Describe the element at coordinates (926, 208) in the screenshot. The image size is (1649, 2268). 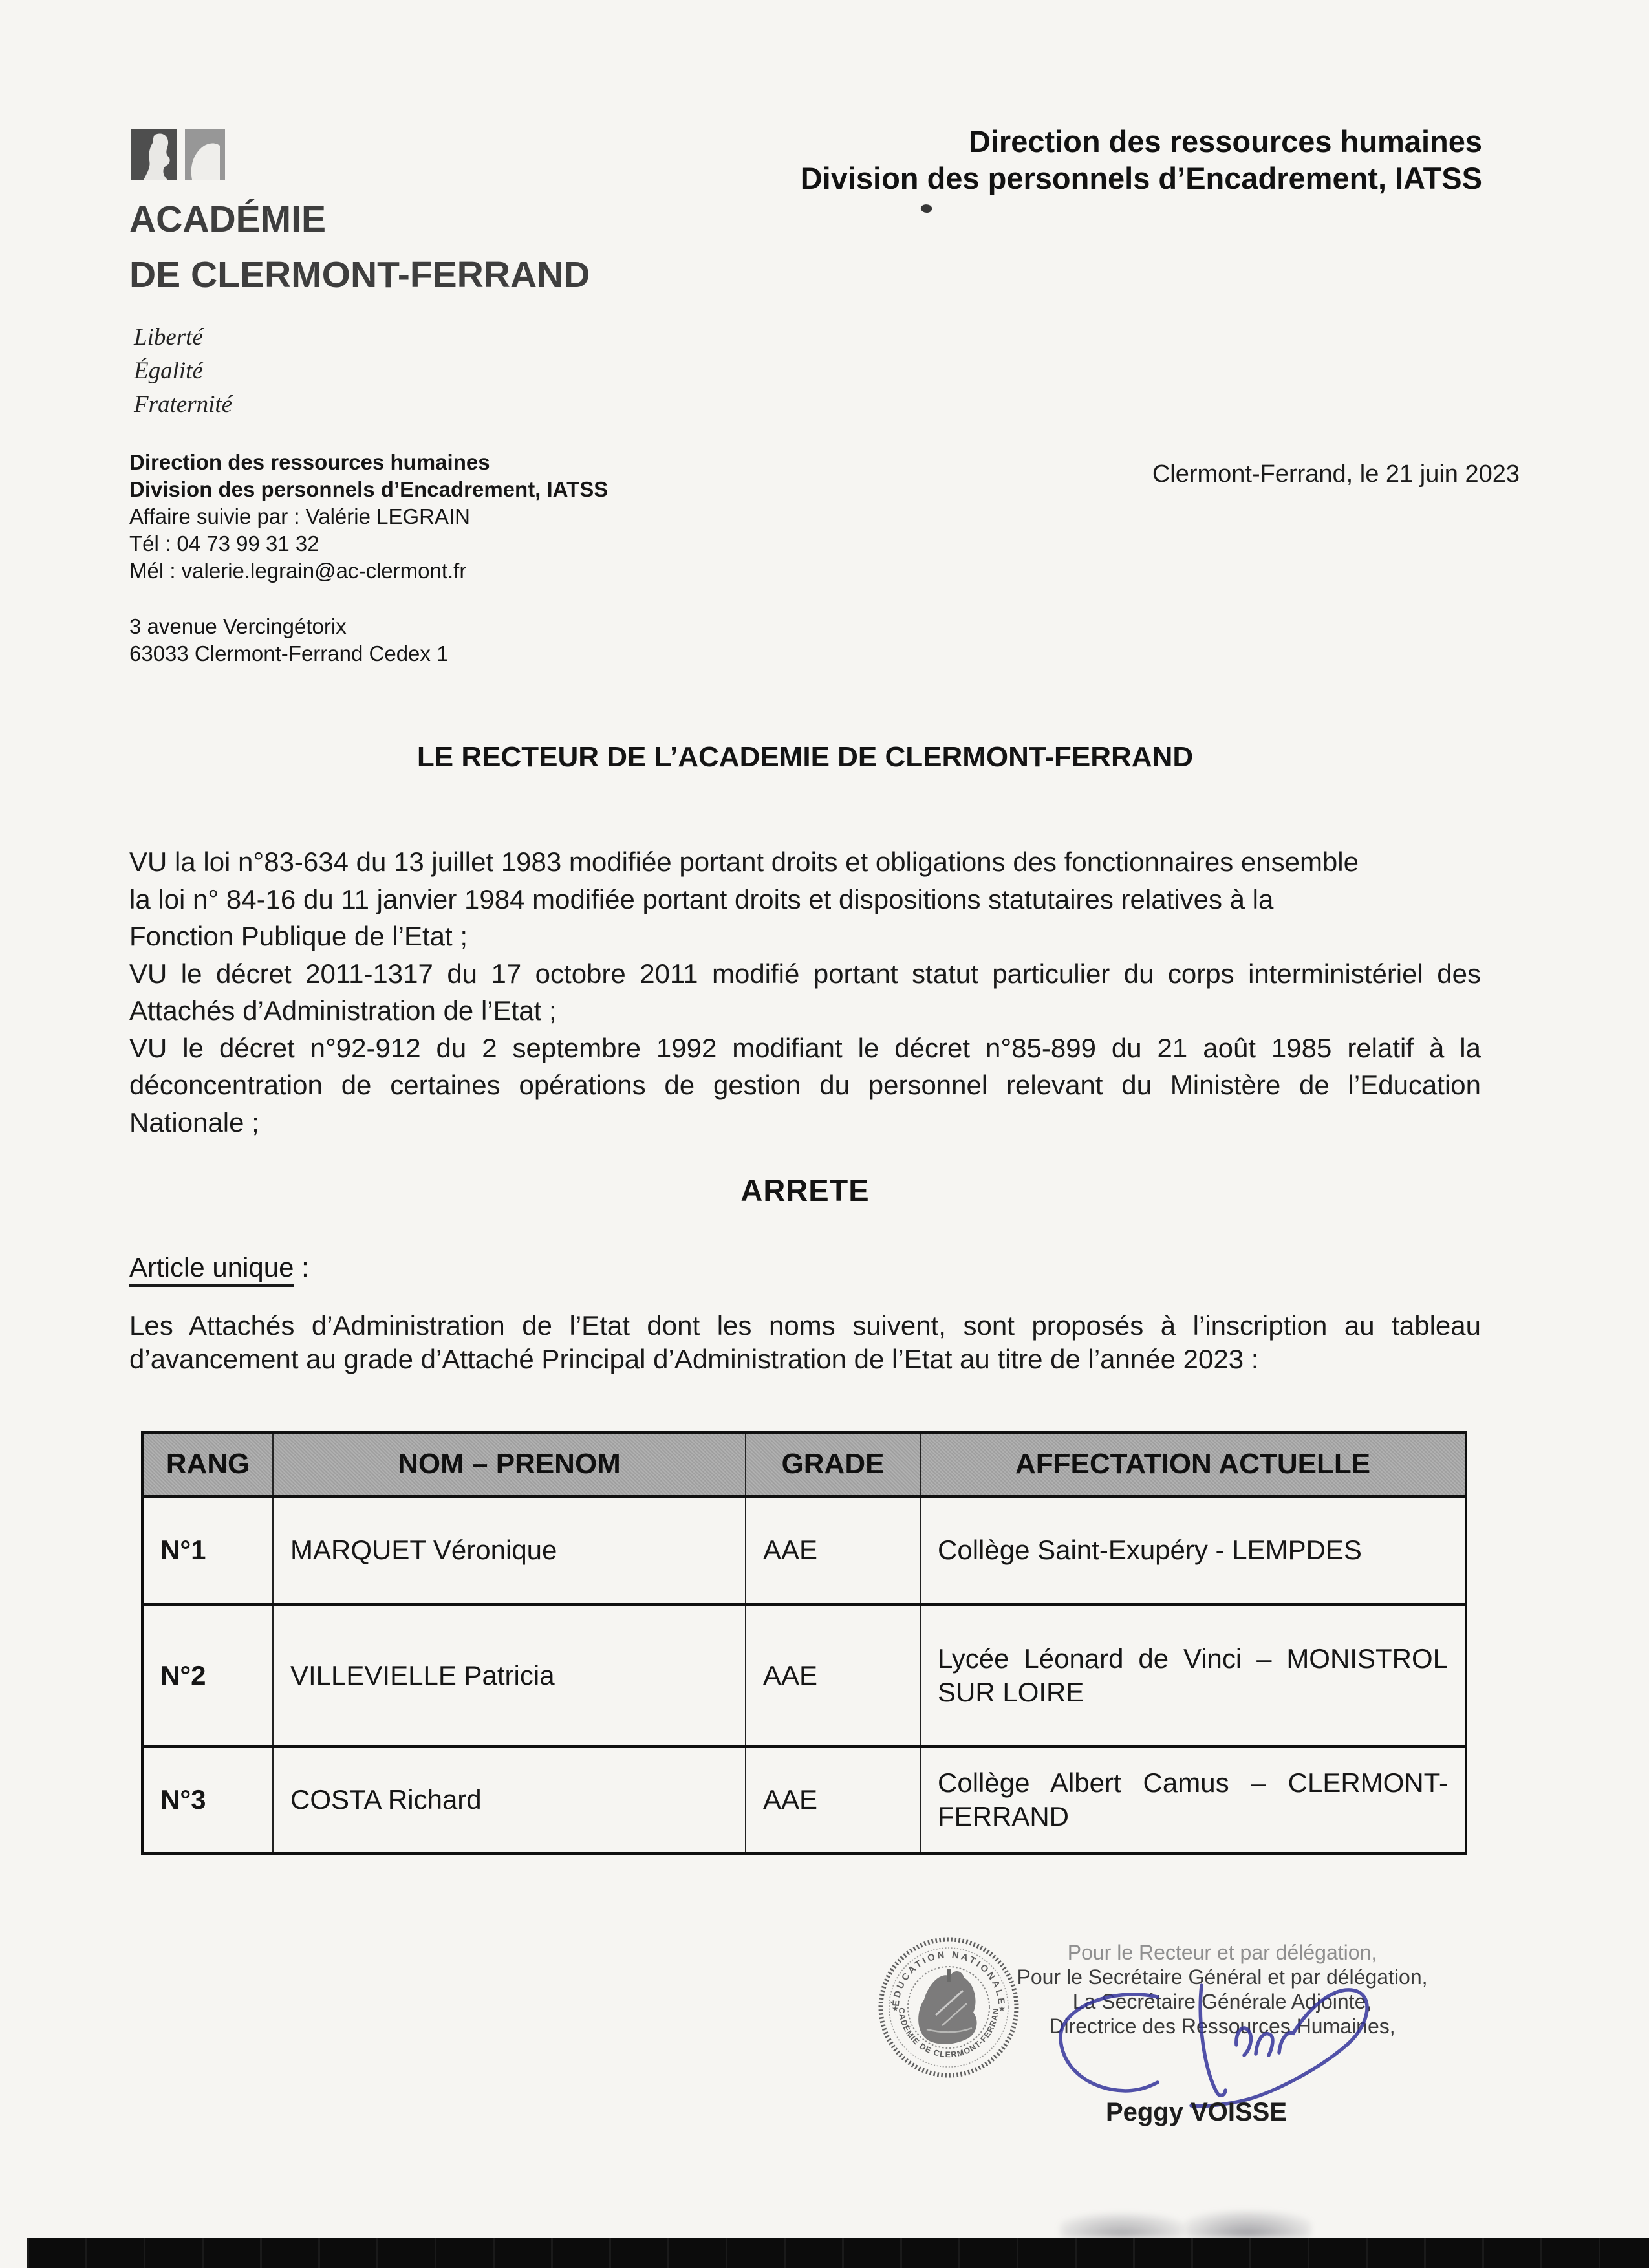
I see `ink-smudge-mark` at that location.